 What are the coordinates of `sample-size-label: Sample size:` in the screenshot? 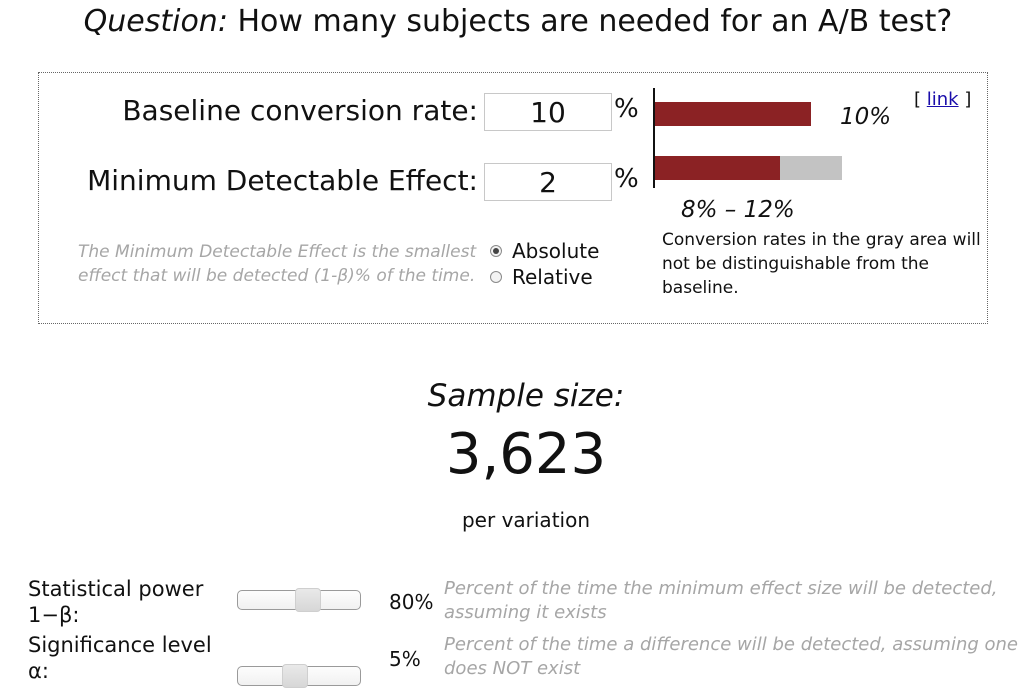 It's located at (526, 396).